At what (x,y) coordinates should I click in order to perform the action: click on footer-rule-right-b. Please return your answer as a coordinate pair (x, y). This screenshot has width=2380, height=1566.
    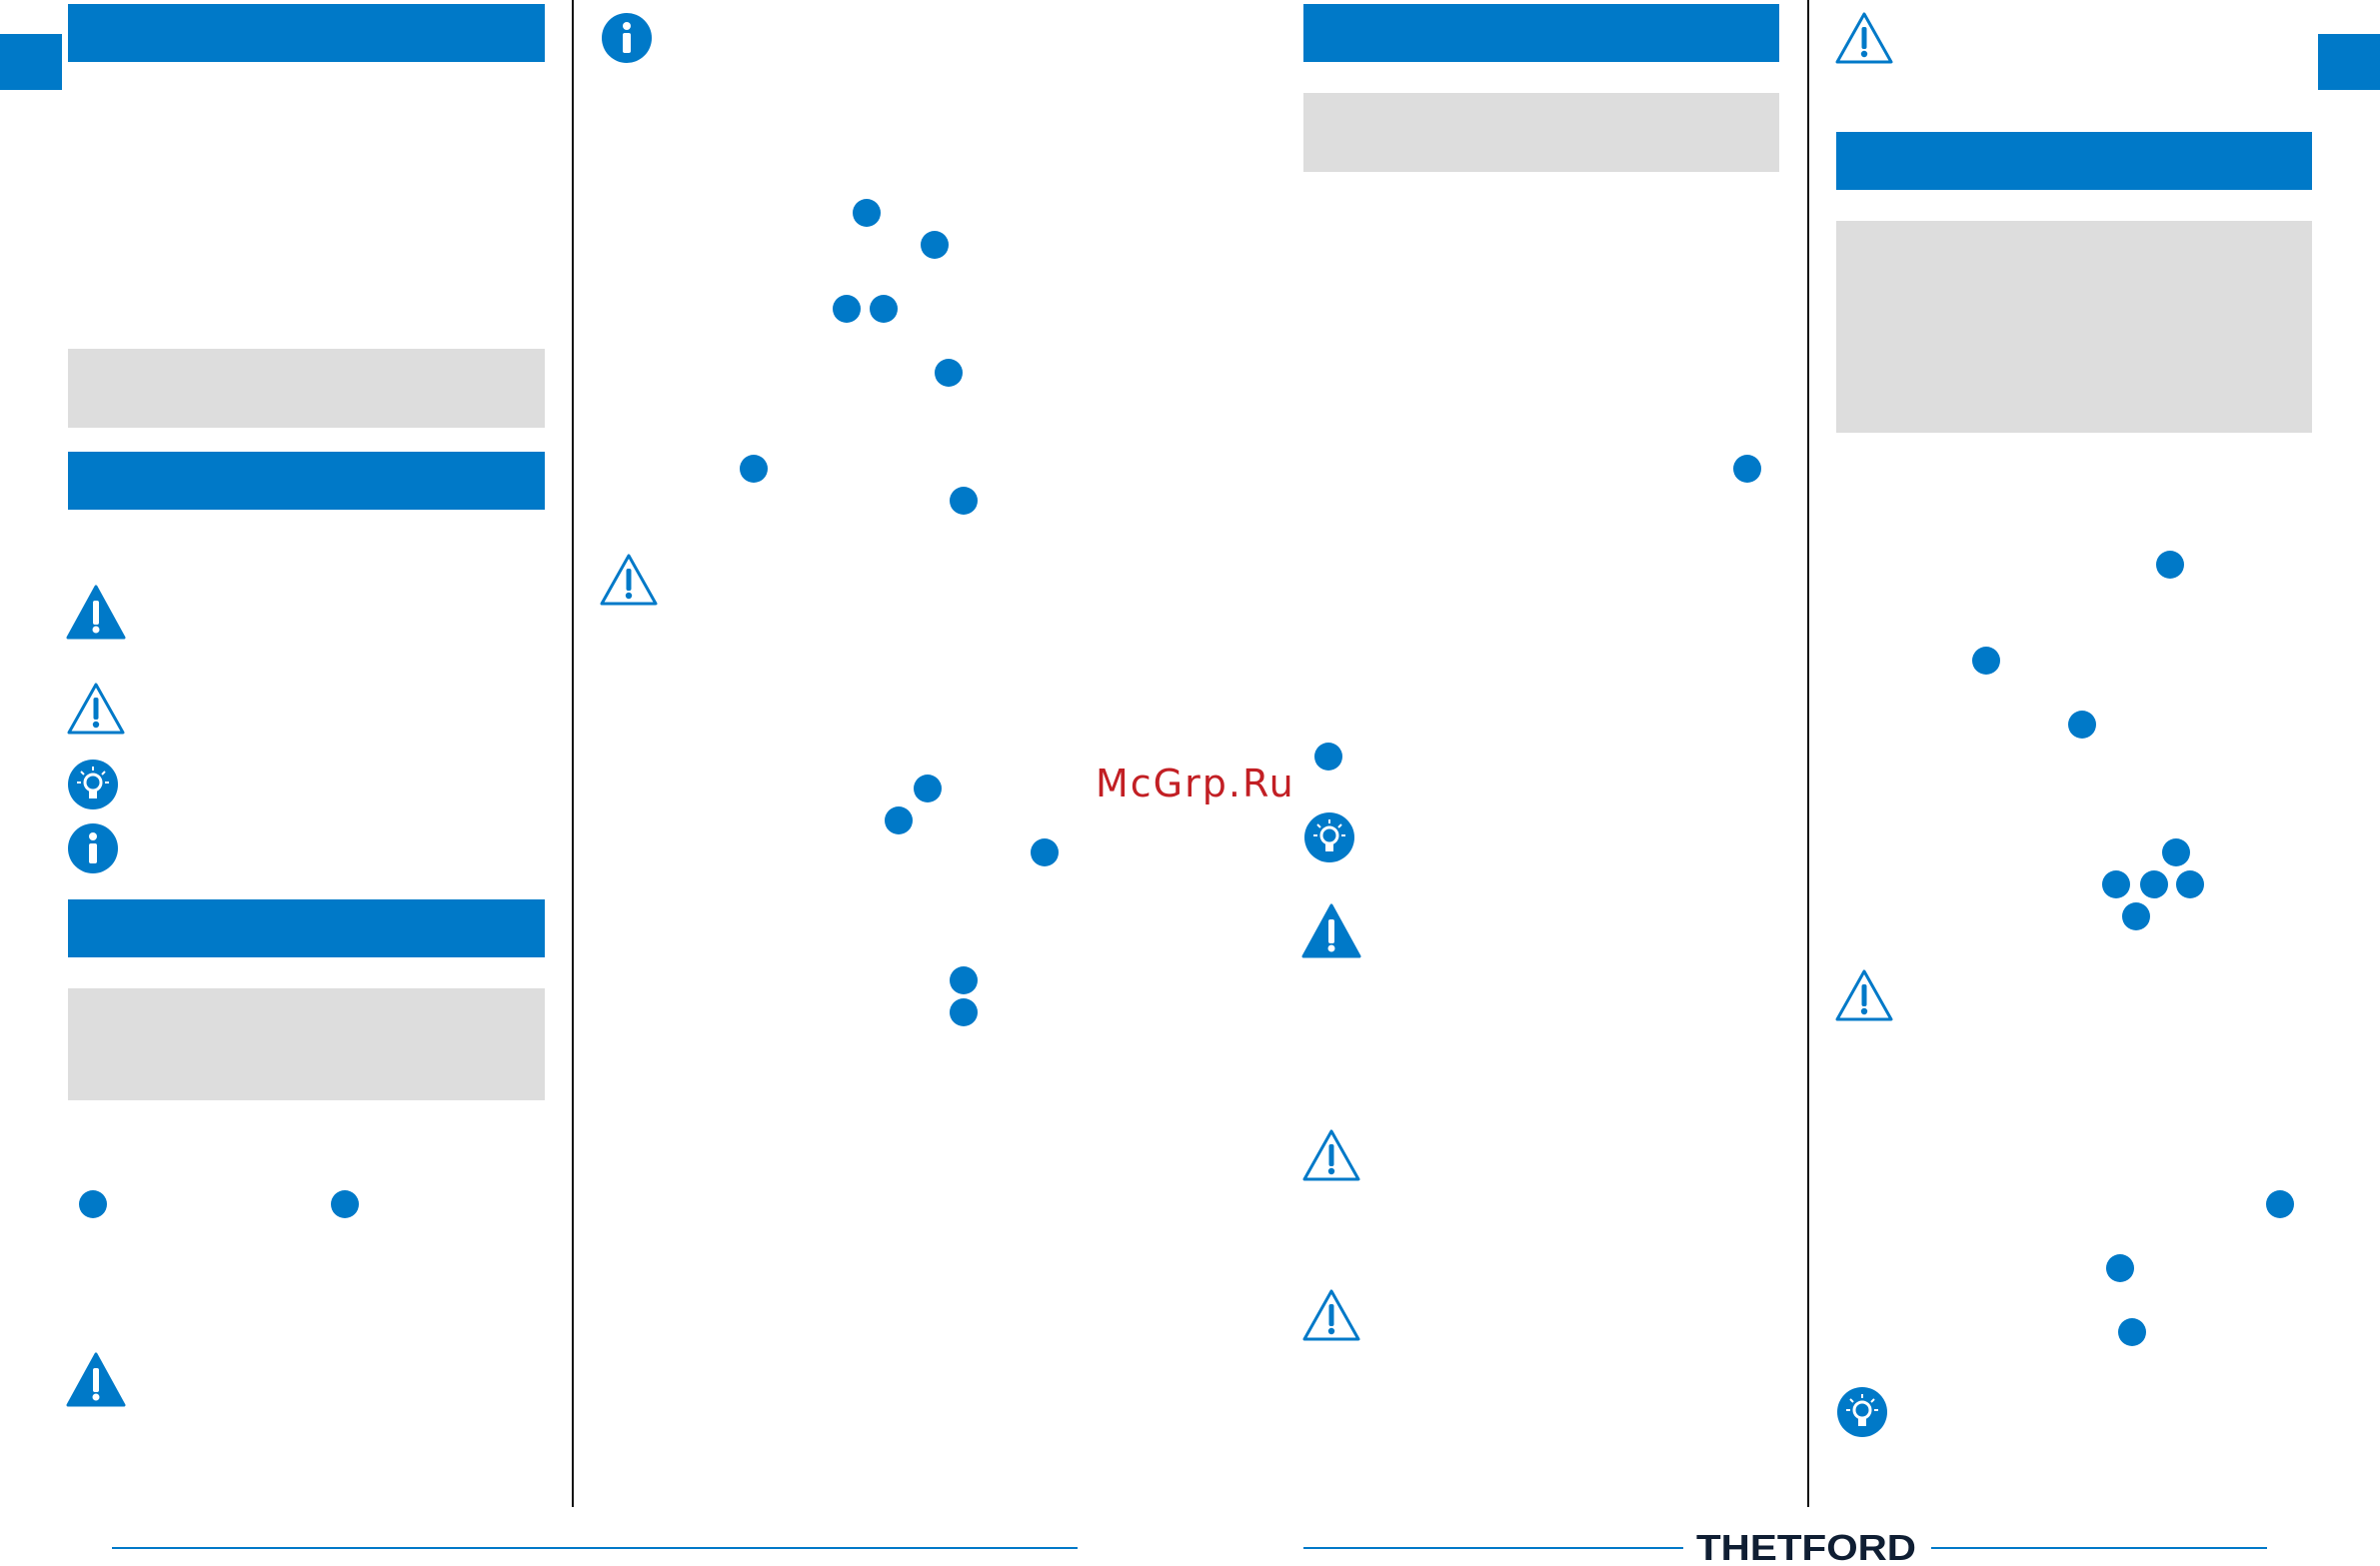
    Looking at the image, I should click on (2099, 1548).